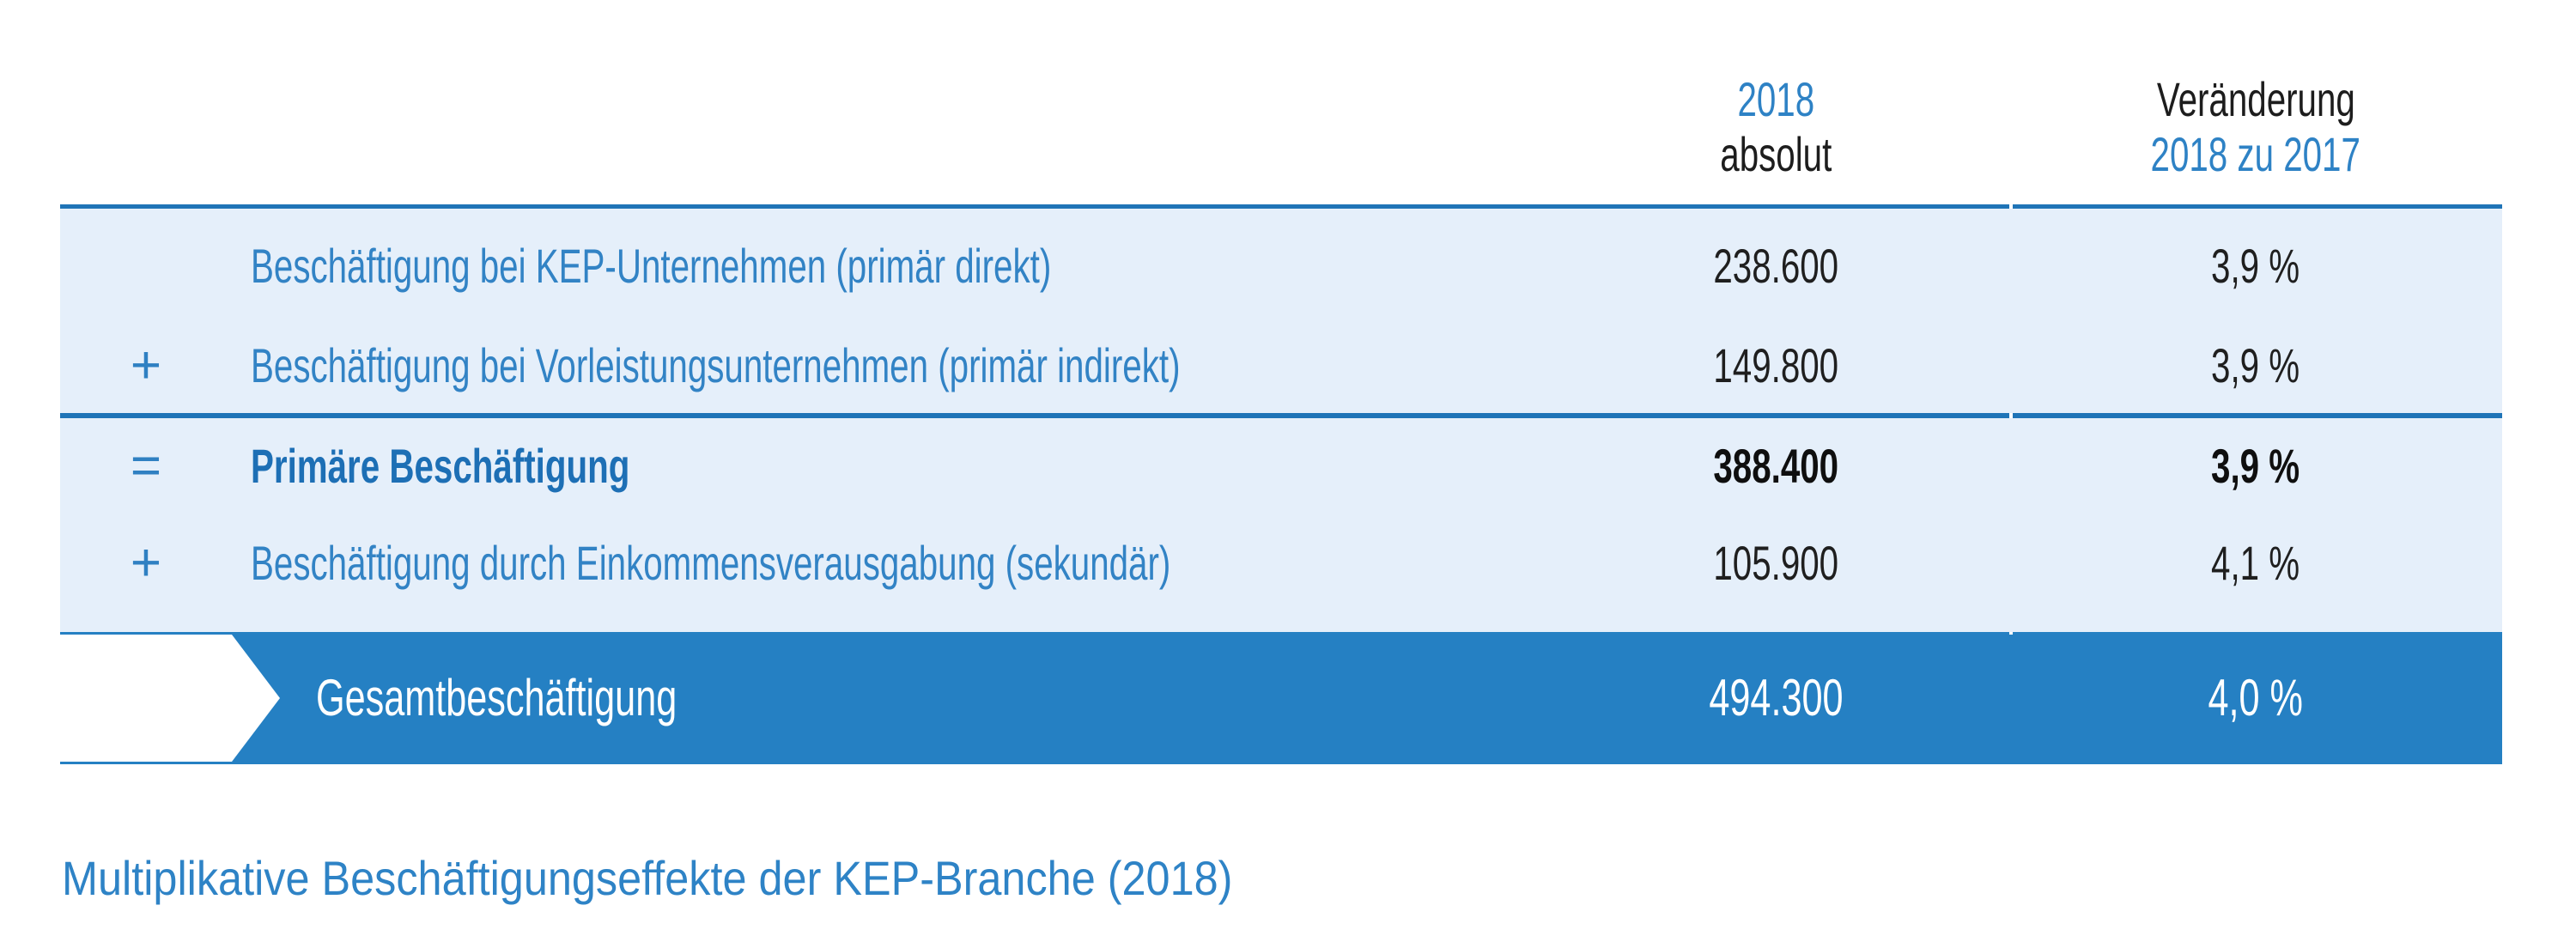  What do you see at coordinates (2255, 154) in the screenshot?
I see `header-2018-zu-2017: 2018 zu 2017` at bounding box center [2255, 154].